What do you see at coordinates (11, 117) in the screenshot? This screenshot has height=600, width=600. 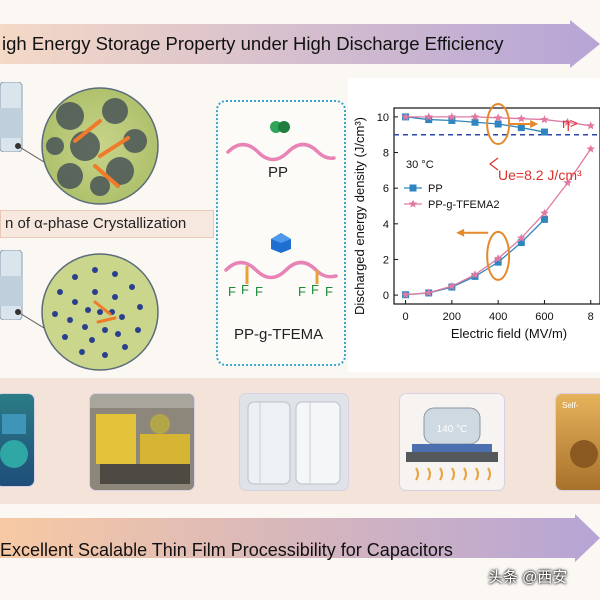 I see `vial-top-icon` at bounding box center [11, 117].